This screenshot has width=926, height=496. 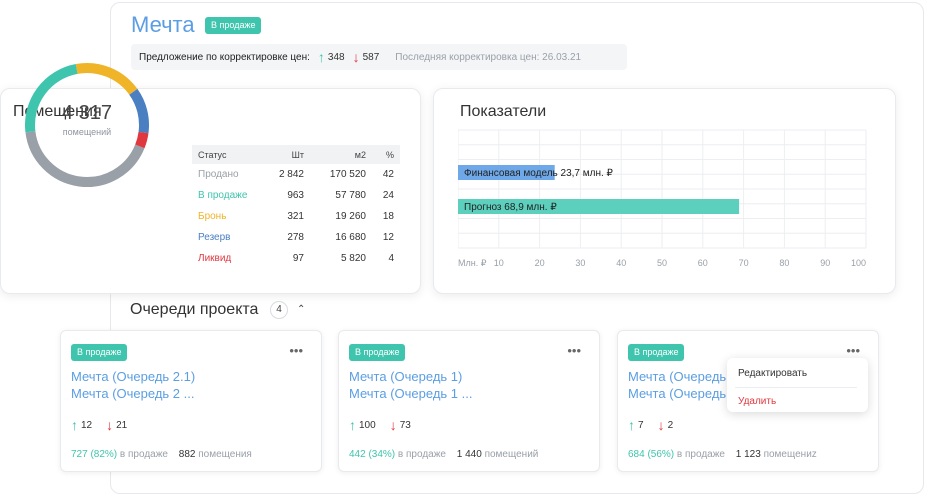 What do you see at coordinates (757, 401) in the screenshot?
I see `menu-delete-item: Удалить` at bounding box center [757, 401].